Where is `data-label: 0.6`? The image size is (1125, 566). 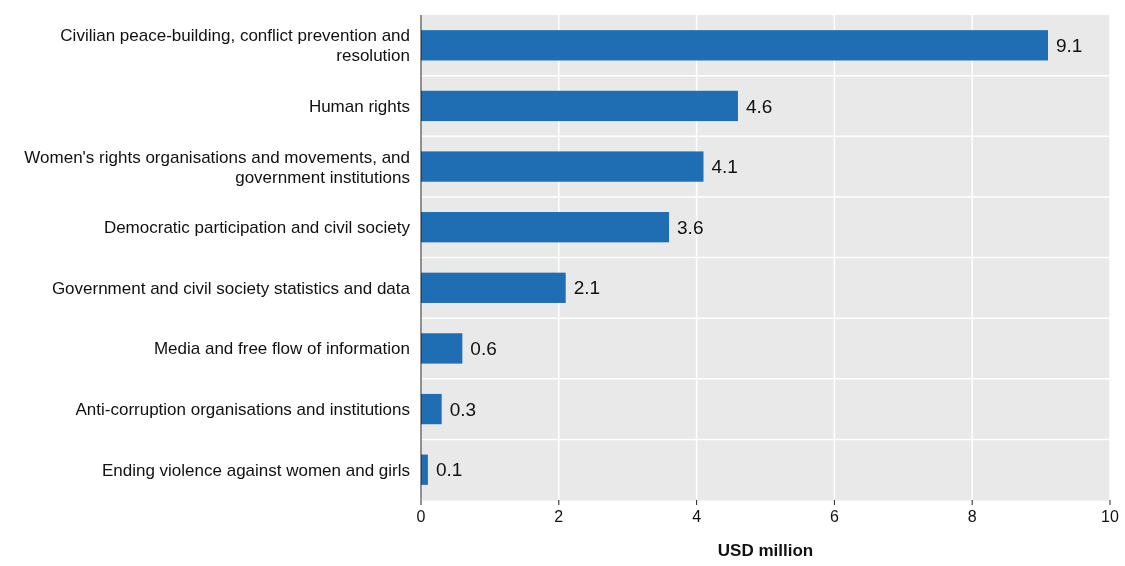 data-label: 0.6 is located at coordinates (483, 349).